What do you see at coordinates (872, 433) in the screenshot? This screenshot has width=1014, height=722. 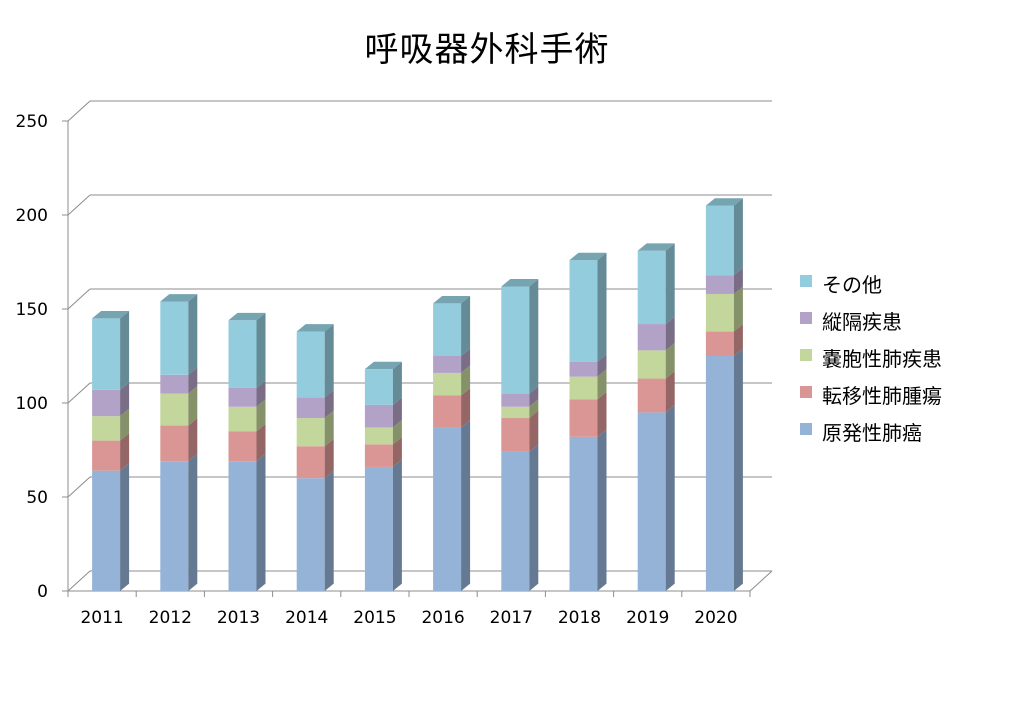 I see `legend-label: 原発性肺癌` at bounding box center [872, 433].